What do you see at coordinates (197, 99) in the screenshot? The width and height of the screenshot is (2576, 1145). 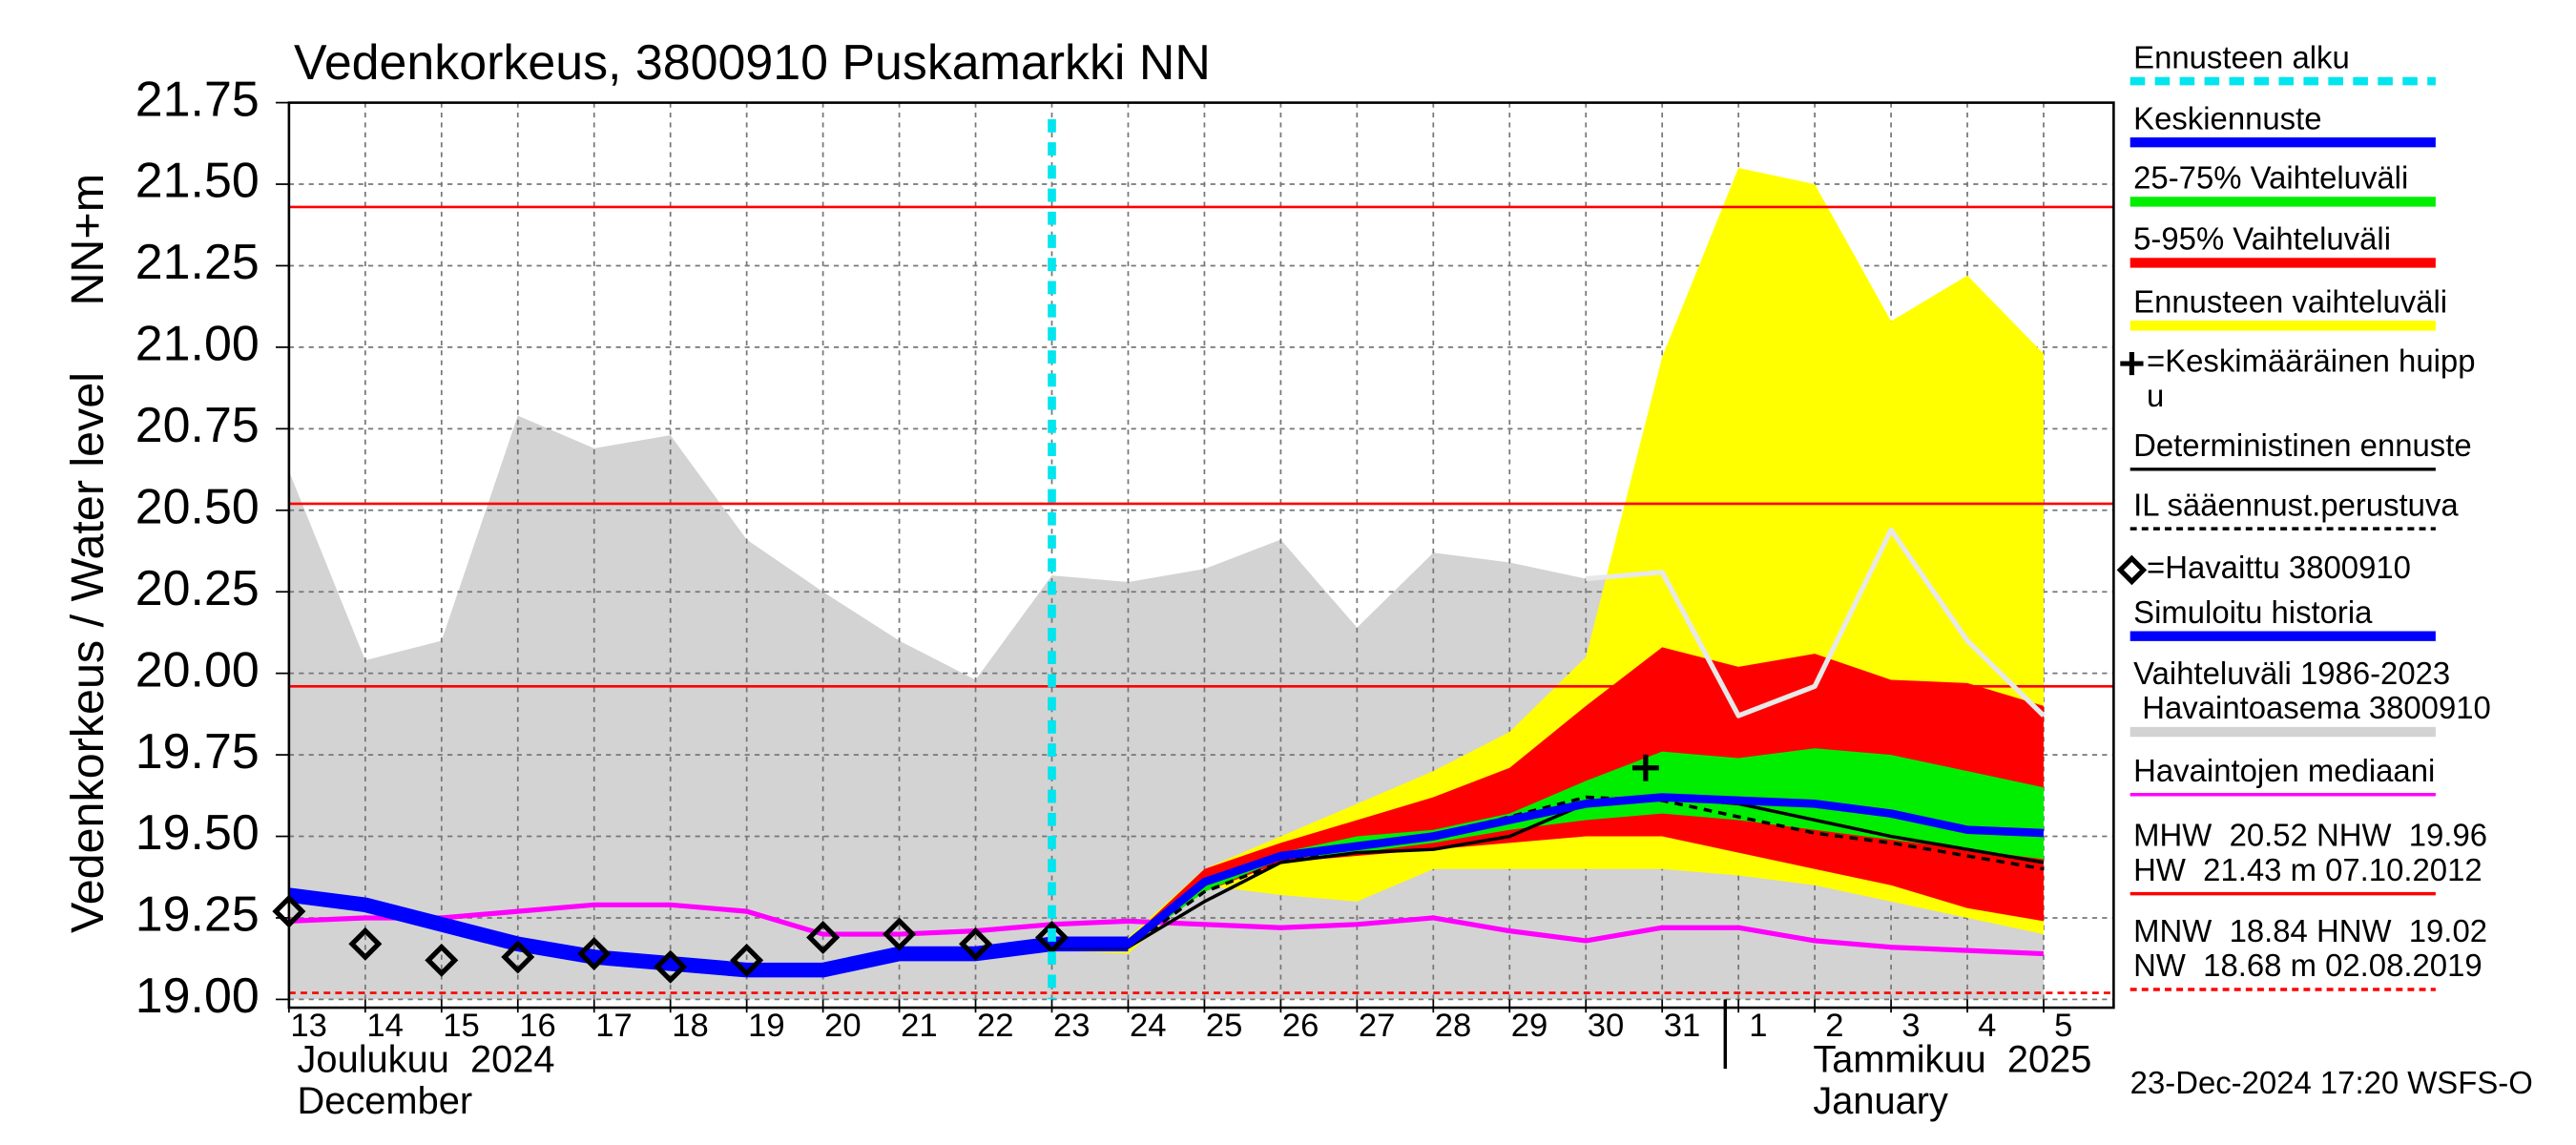 I see `y-tick-label: 21.75` at bounding box center [197, 99].